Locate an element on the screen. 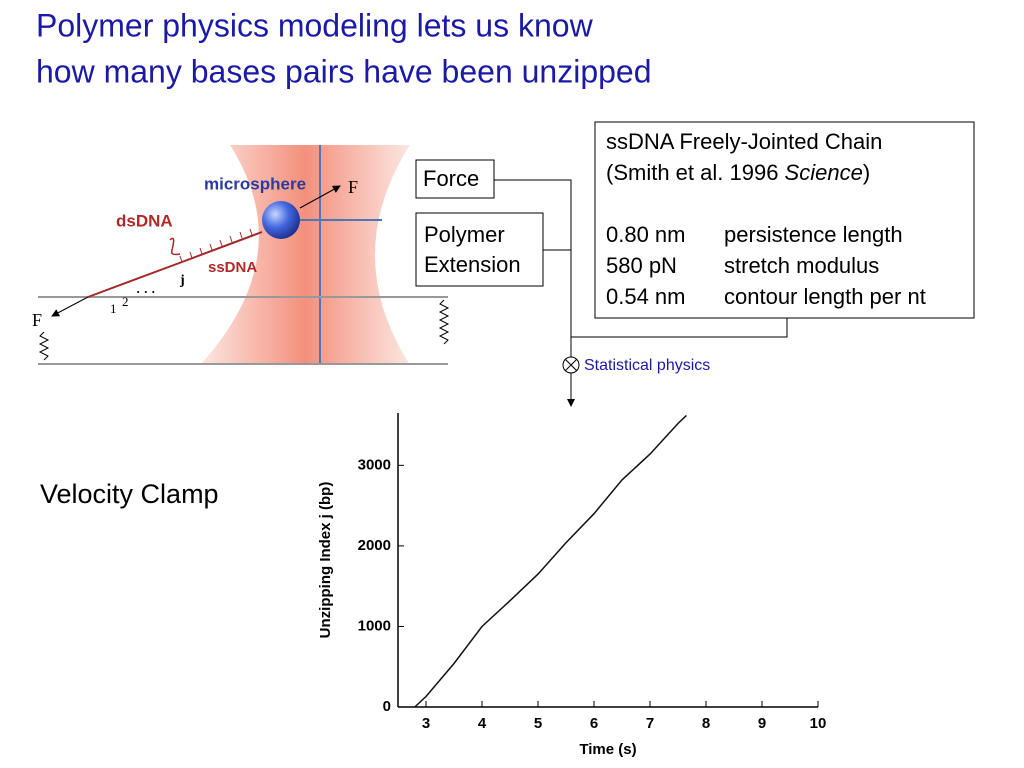 The height and width of the screenshot is (768, 1024). diagram-label: · · · is located at coordinates (146, 291).